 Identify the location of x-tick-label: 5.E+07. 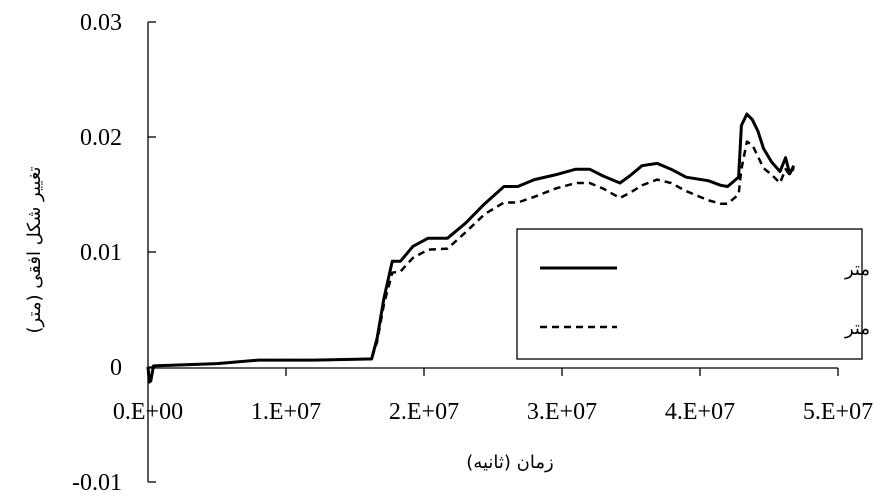
(838, 412).